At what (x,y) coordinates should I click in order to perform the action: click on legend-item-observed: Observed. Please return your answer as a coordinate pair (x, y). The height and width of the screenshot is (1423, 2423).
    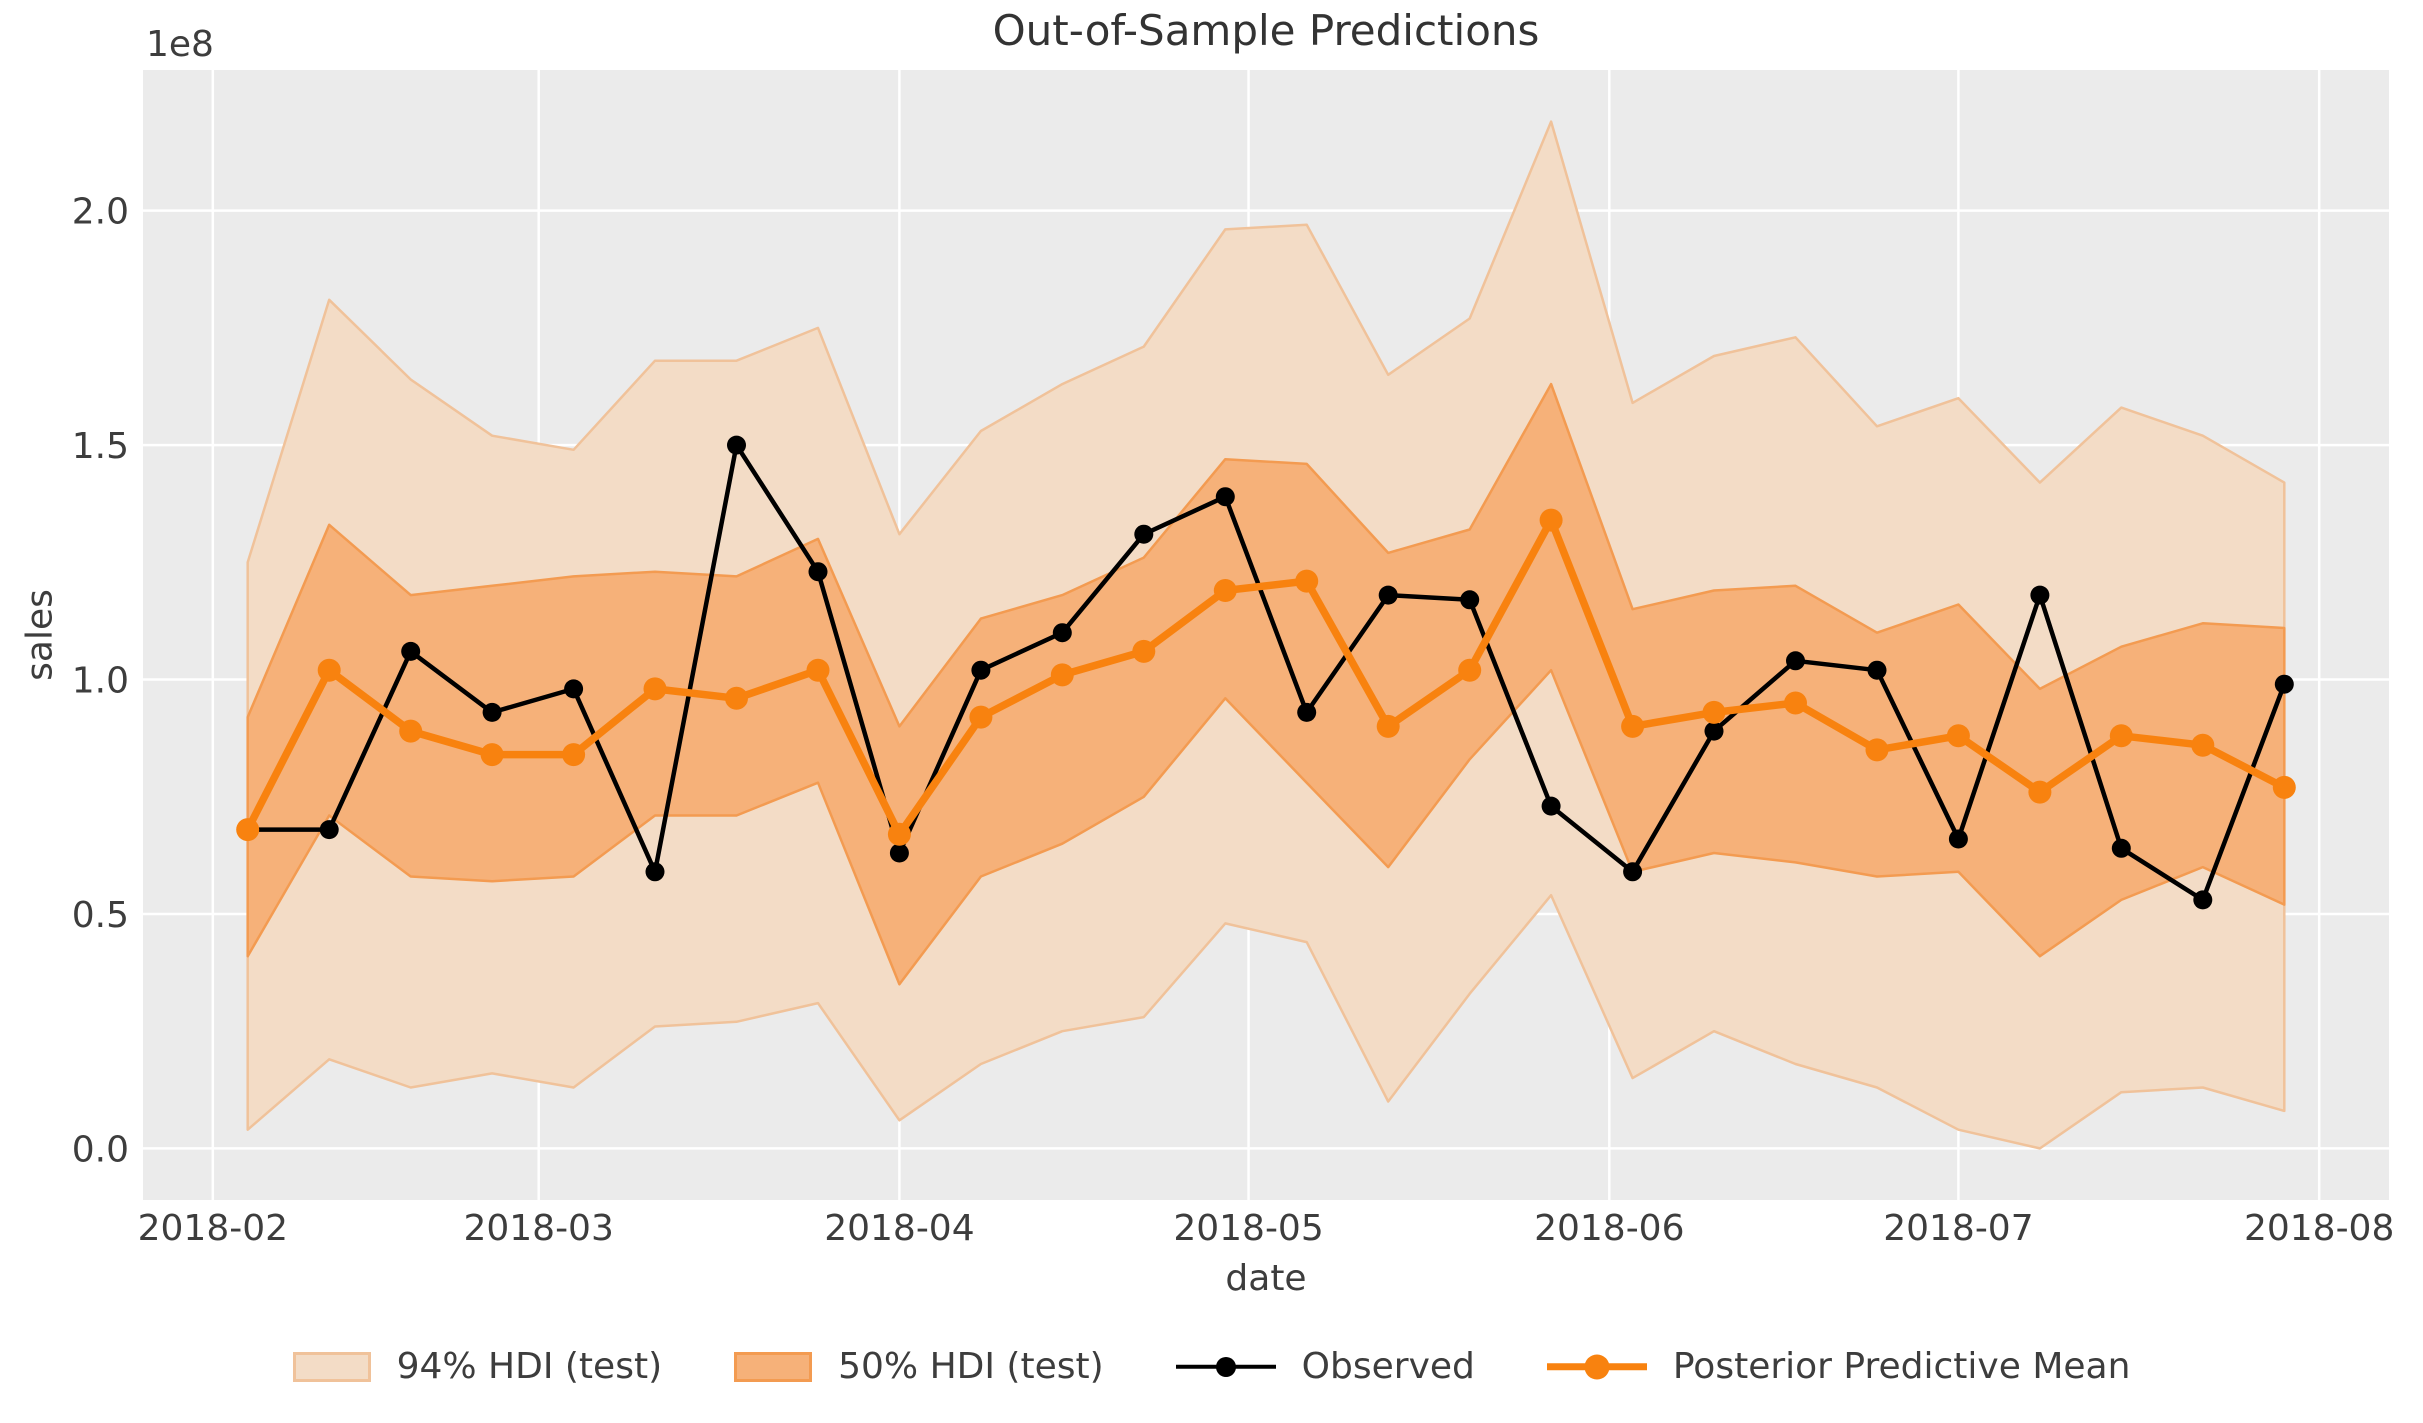
    Looking at the image, I should click on (1325, 1366).